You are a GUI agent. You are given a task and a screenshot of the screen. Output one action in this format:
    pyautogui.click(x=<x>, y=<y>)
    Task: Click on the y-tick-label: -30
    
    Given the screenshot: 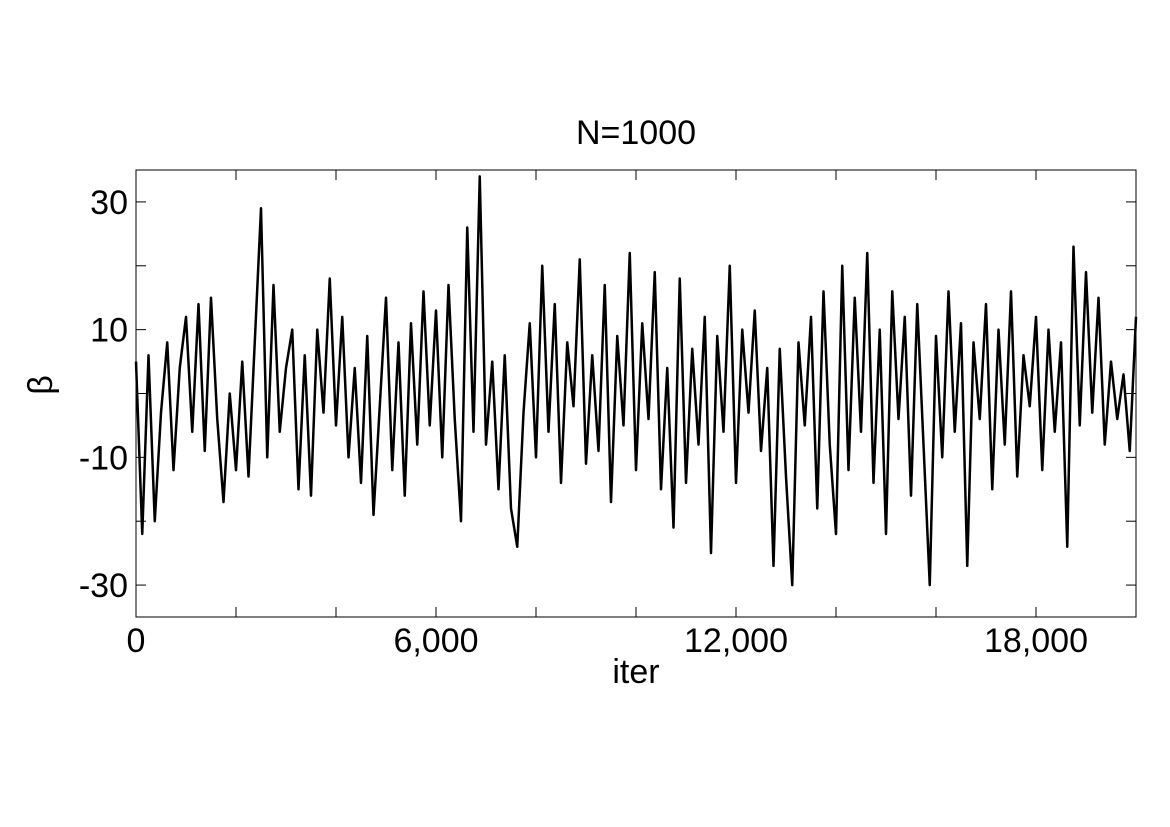 What is the action you would take?
    pyautogui.click(x=103, y=586)
    